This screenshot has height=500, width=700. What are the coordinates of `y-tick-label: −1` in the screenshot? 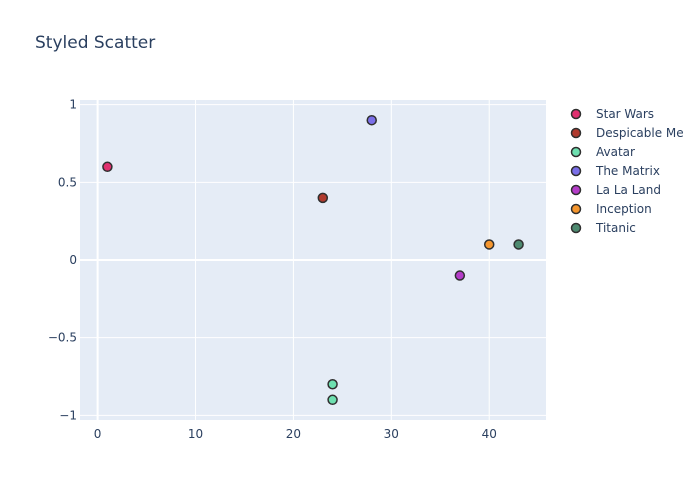 It's located at (68, 415).